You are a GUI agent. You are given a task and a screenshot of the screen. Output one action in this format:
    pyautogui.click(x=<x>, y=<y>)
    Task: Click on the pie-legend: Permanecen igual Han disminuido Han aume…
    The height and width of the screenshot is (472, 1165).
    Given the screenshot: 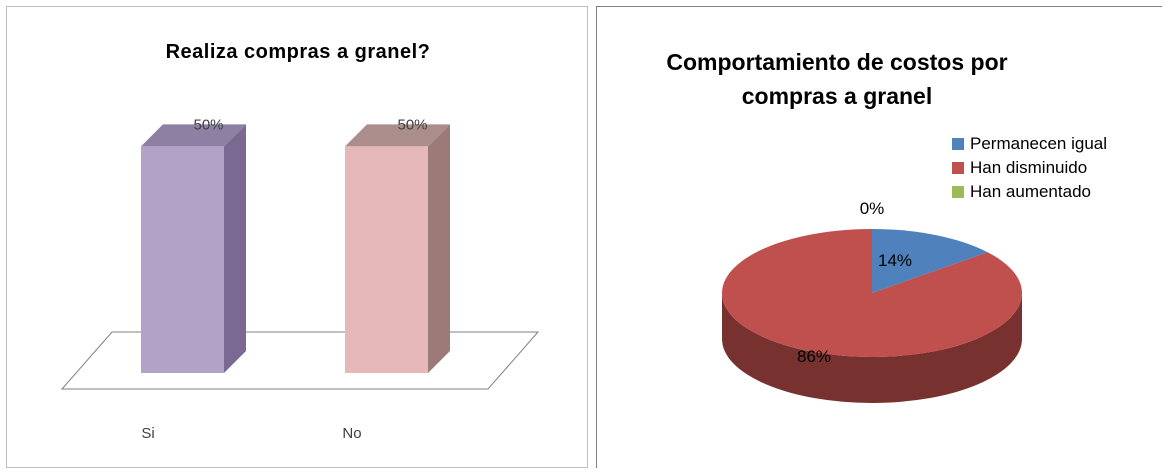 What is the action you would take?
    pyautogui.click(x=1029, y=168)
    